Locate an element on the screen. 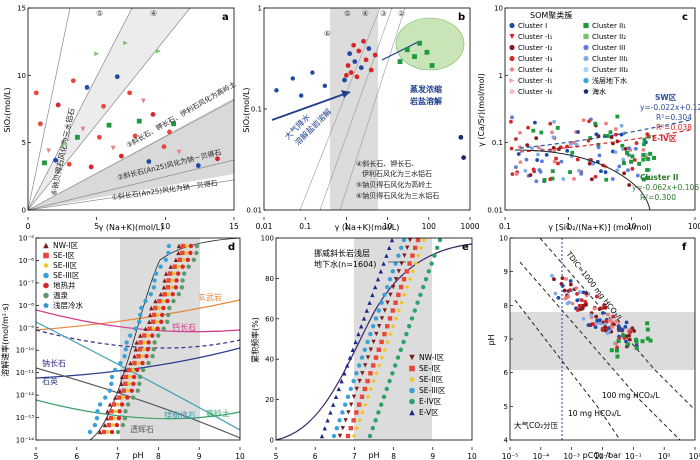 Image resolution: width=700 pixels, height=460 pixels. legend-label: Cluster -I₁ is located at coordinates (535, 37).